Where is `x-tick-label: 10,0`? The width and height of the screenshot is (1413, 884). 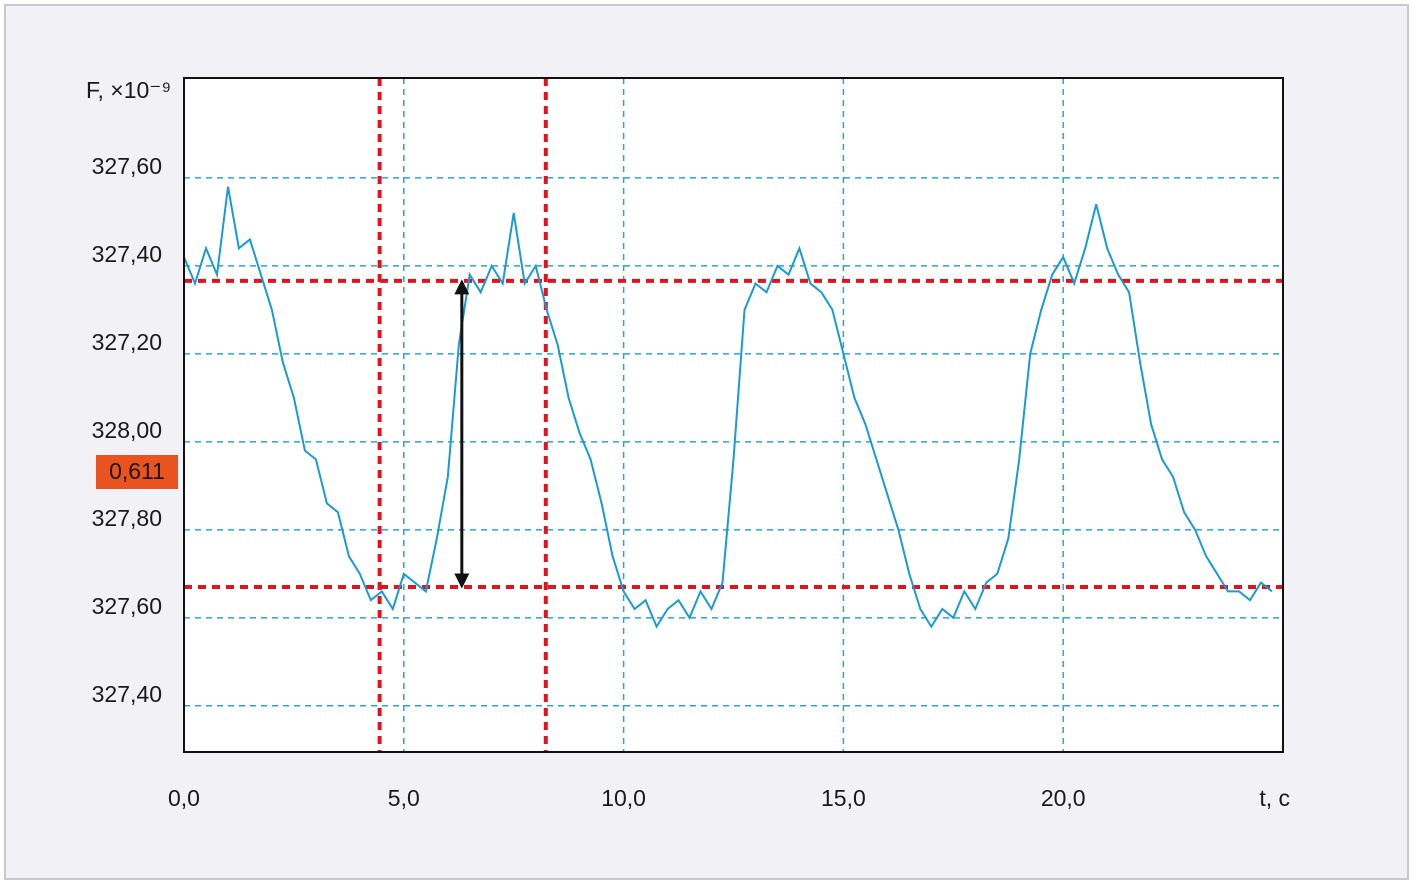 x-tick-label: 10,0 is located at coordinates (623, 798).